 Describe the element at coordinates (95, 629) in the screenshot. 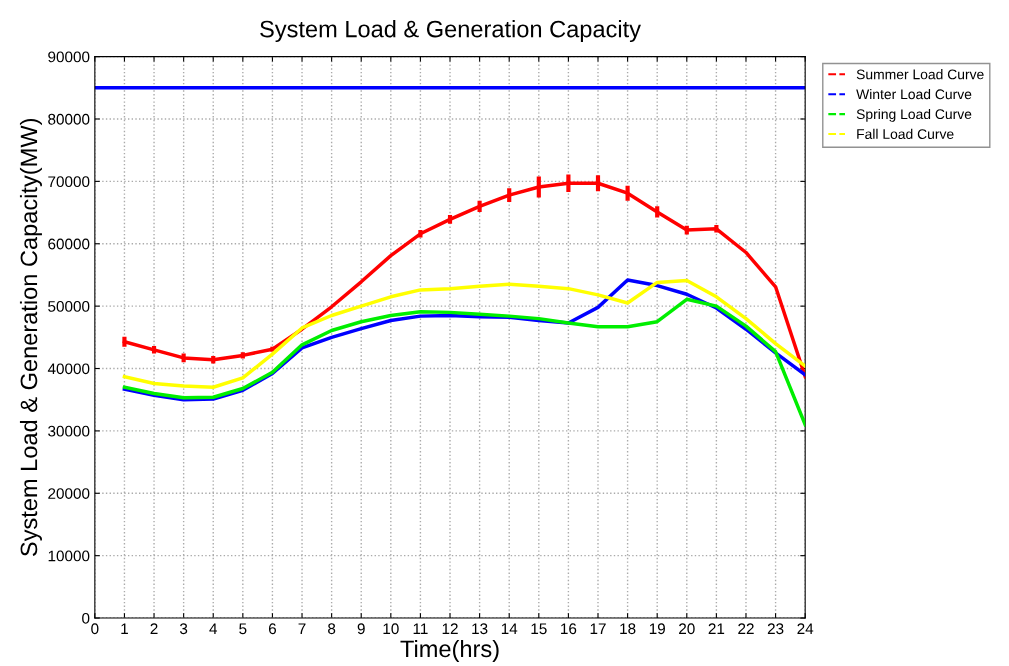

I see `x-tick-label: 0` at that location.